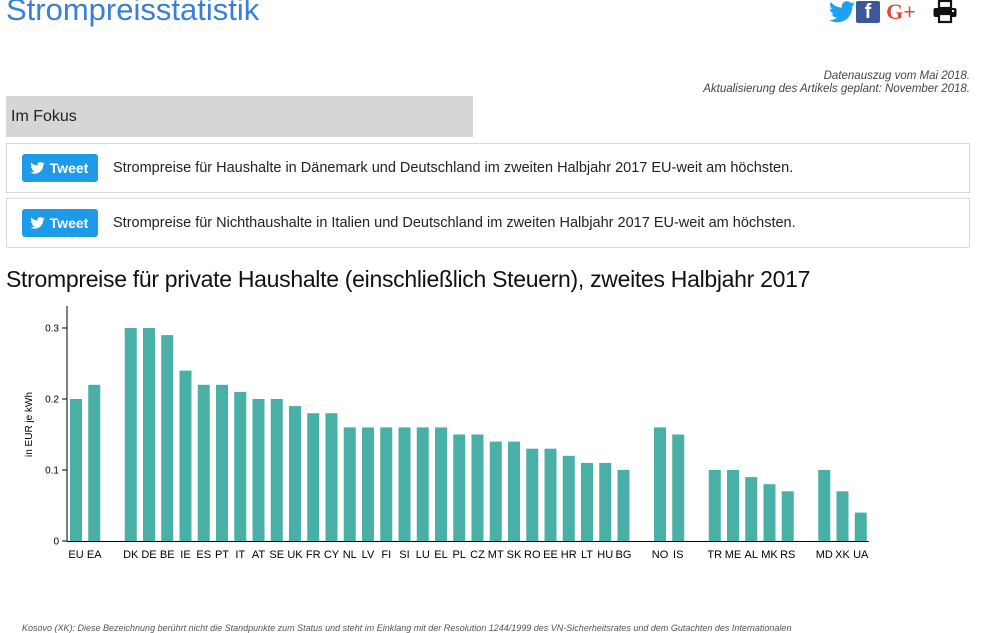  What do you see at coordinates (386, 484) in the screenshot?
I see `bar-fi` at bounding box center [386, 484].